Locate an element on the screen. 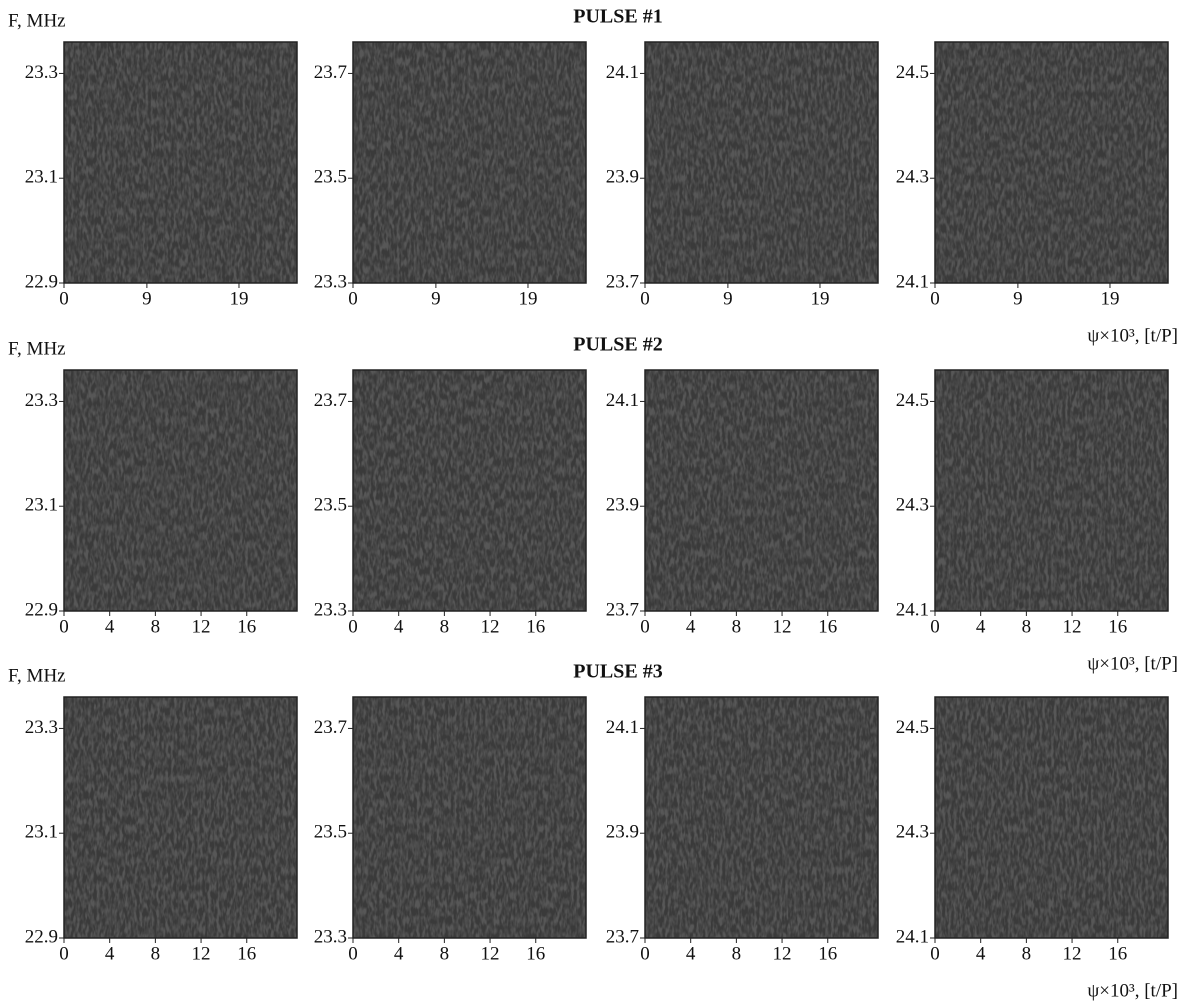 The height and width of the screenshot is (1005, 1188). pulse-title: PULSE #1 is located at coordinates (617, 17).